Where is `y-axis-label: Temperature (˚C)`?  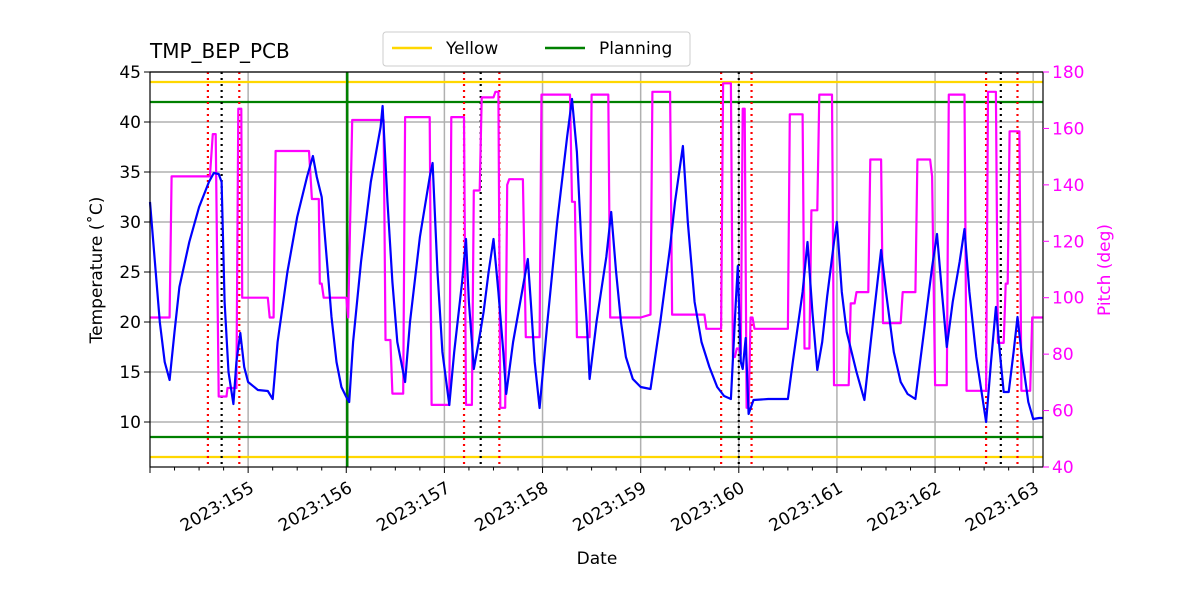 y-axis-label: Temperature (˚C) is located at coordinates (96, 271).